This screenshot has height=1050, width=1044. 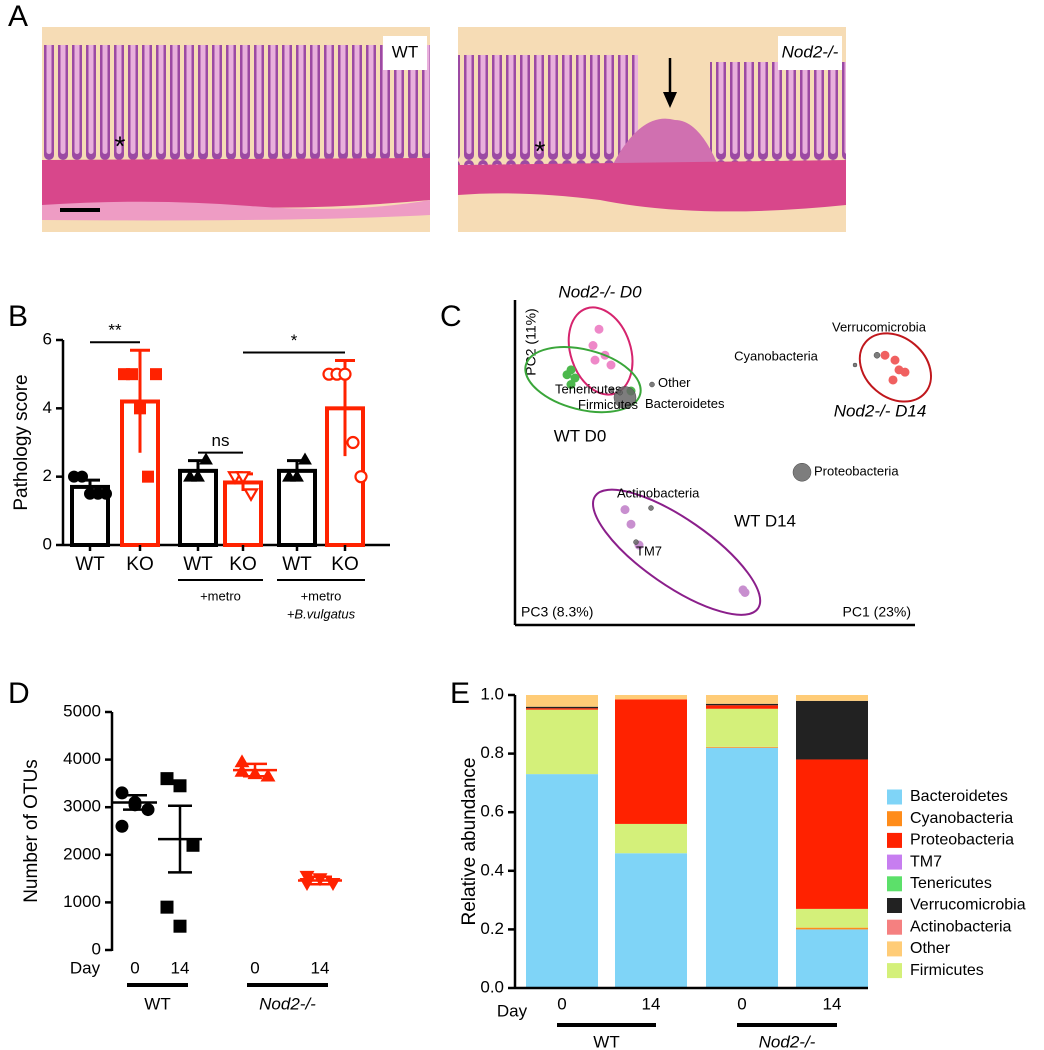 What do you see at coordinates (765, 520) in the screenshot?
I see `group-label: WT D14` at bounding box center [765, 520].